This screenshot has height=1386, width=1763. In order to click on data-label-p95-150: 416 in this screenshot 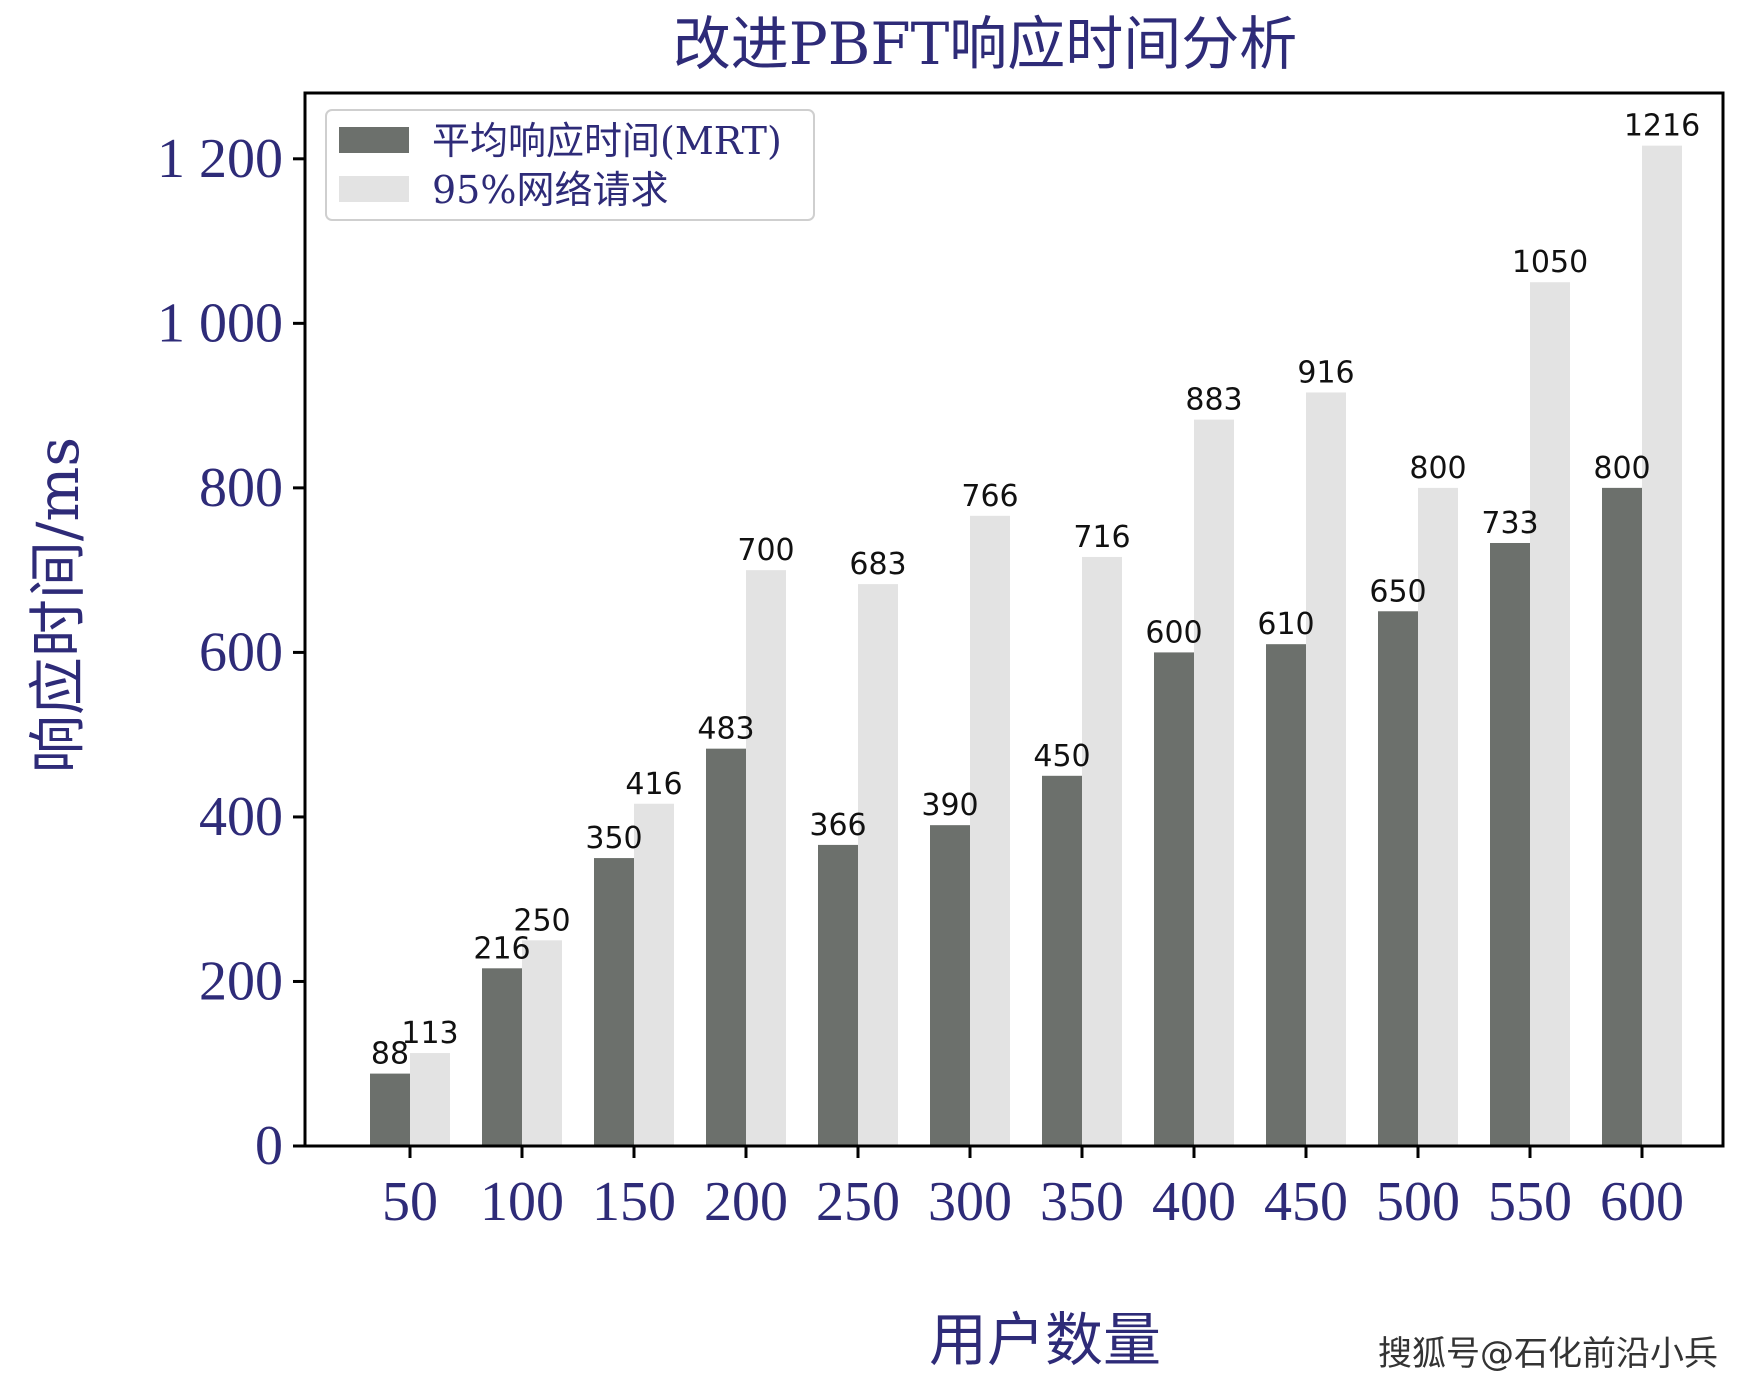, I will do `click(653, 784)`.